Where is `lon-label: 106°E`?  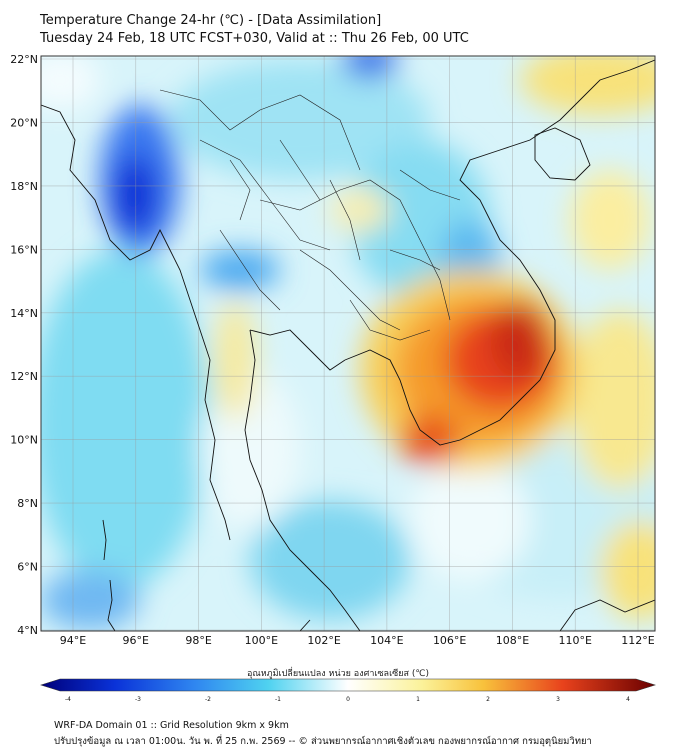
lon-label: 106°E is located at coordinates (449, 640).